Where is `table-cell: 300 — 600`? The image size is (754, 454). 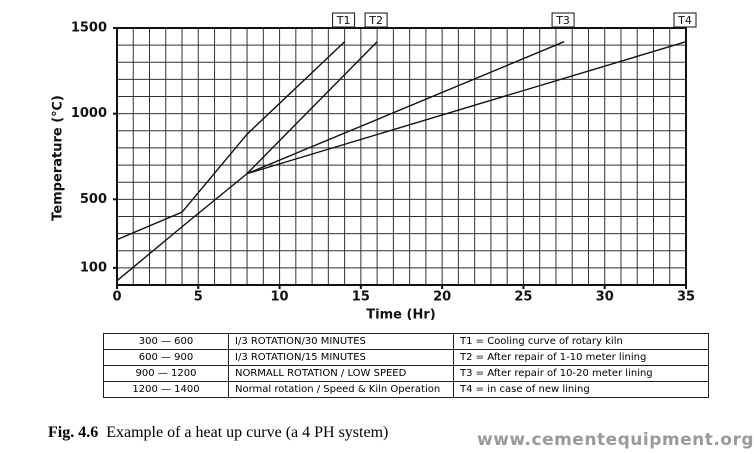 table-cell: 300 — 600 is located at coordinates (166, 341).